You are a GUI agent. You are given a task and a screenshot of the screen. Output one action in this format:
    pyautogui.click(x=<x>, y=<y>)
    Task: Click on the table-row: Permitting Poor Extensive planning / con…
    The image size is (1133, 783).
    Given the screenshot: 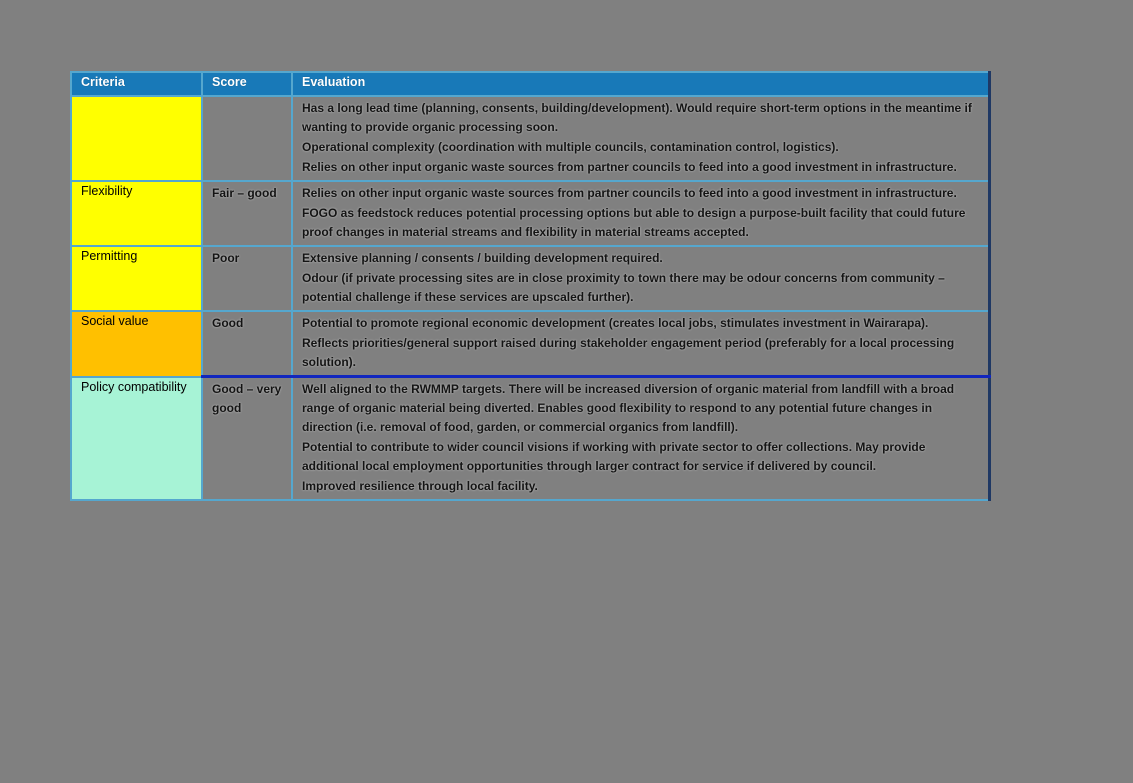 What is the action you would take?
    pyautogui.click(x=530, y=278)
    